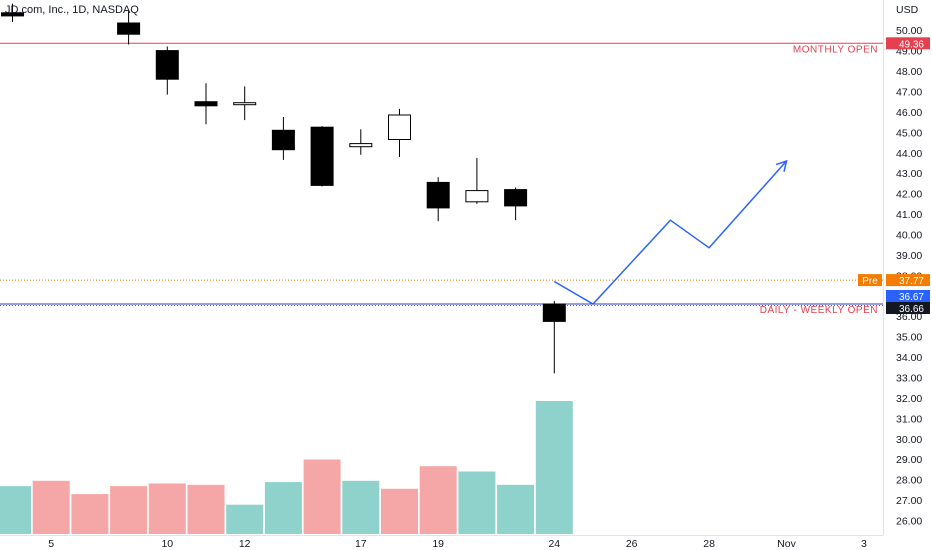 The image size is (932, 550). I want to click on y-tick-label: 30.00, so click(909, 440).